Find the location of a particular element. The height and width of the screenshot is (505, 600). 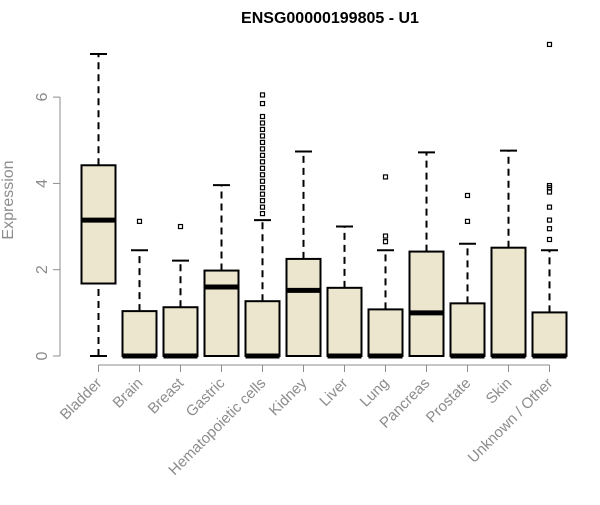

x-tick-label: Prostate is located at coordinates (449, 401).